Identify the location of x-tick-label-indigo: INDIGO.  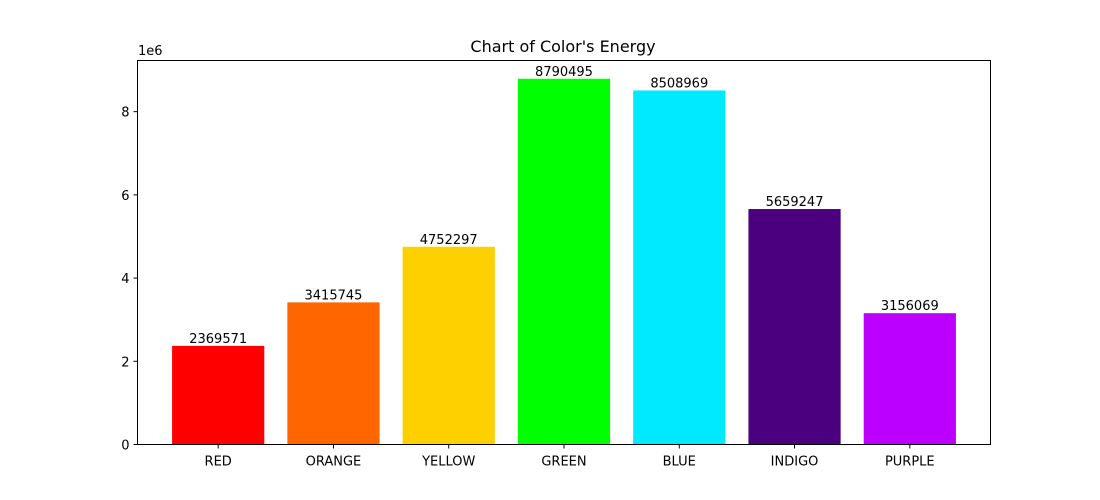
(795, 462).